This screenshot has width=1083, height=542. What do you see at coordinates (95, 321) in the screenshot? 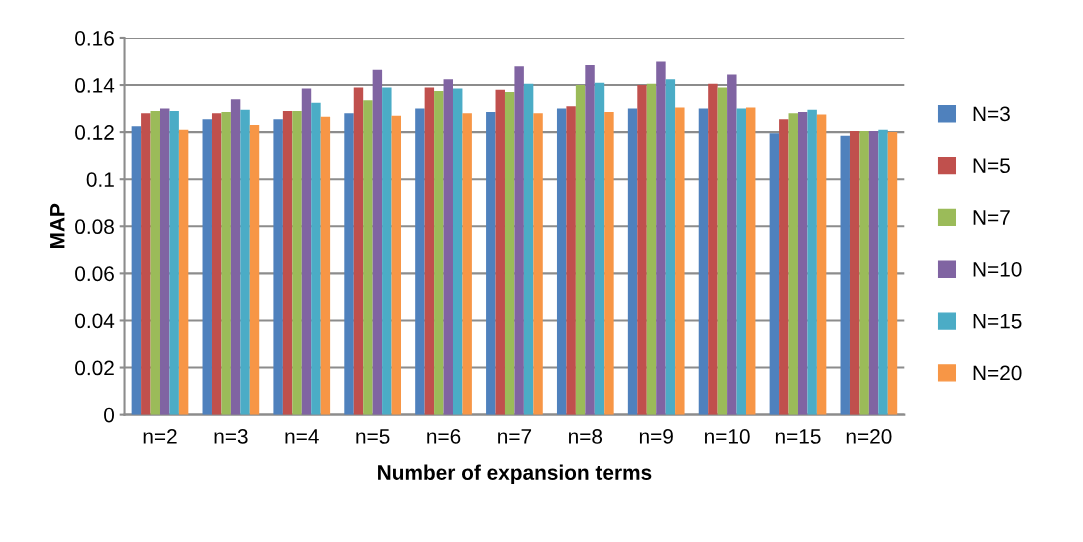
I see `y-tick-label: 0.04` at bounding box center [95, 321].